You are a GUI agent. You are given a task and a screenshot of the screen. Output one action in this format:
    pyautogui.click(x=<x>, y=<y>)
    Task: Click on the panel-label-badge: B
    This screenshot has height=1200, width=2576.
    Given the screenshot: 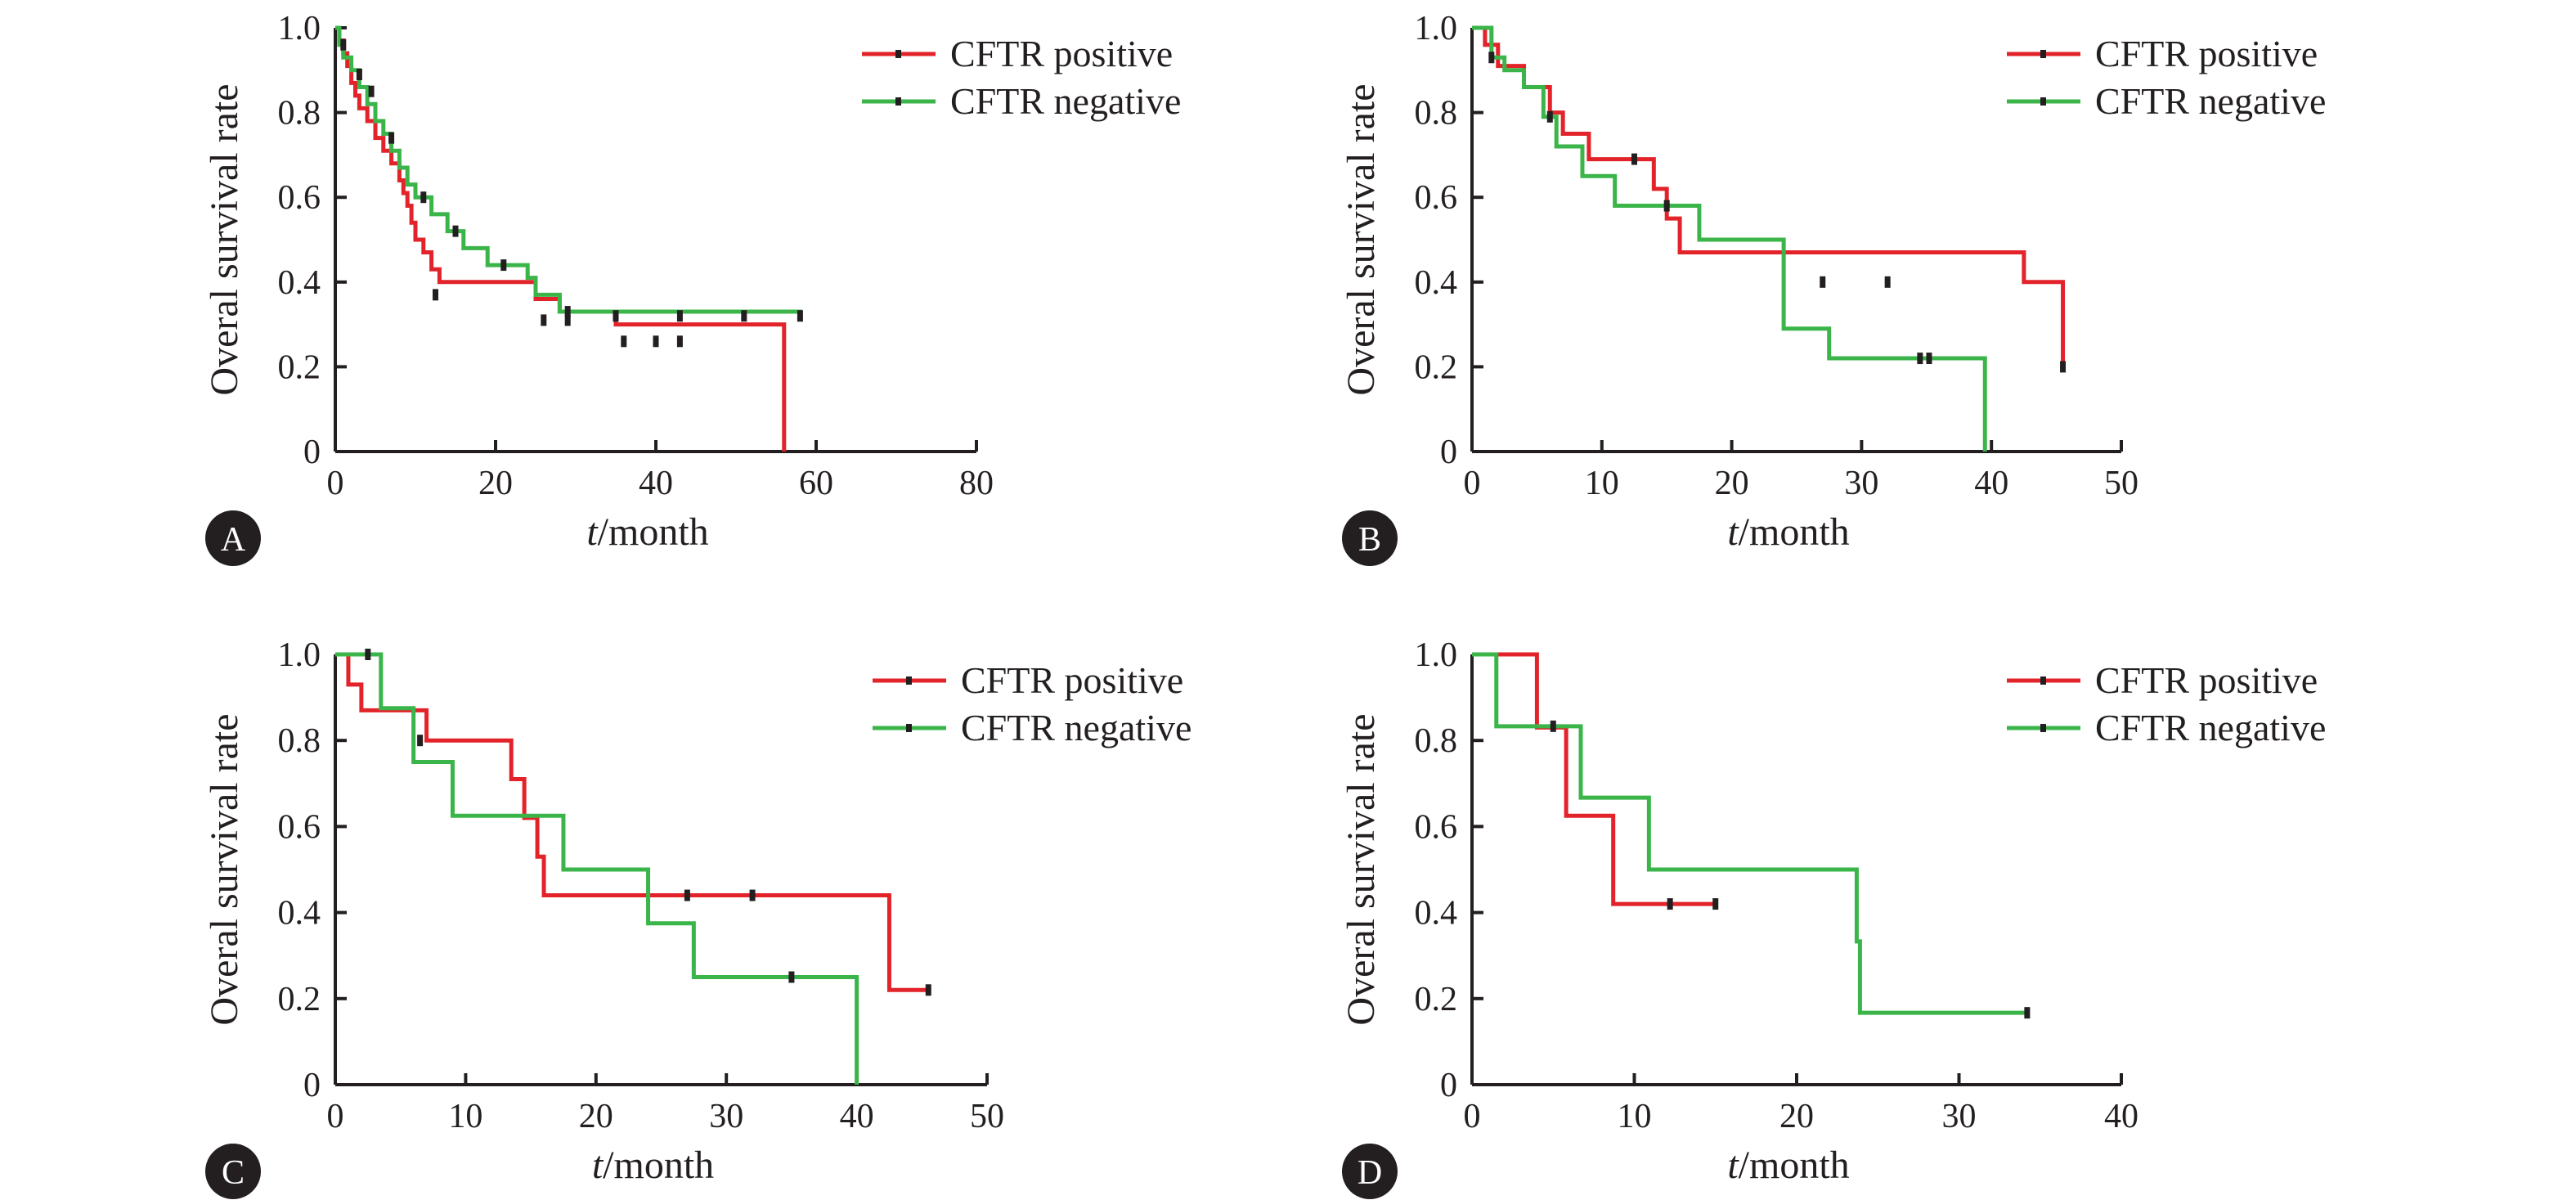 What is the action you would take?
    pyautogui.click(x=1370, y=538)
    